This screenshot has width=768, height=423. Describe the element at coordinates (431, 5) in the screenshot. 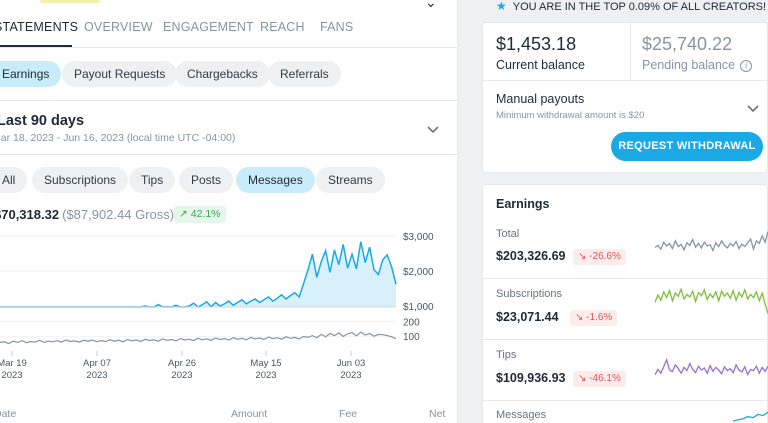

I see `dropdown-caret-icon: ⌄` at that location.